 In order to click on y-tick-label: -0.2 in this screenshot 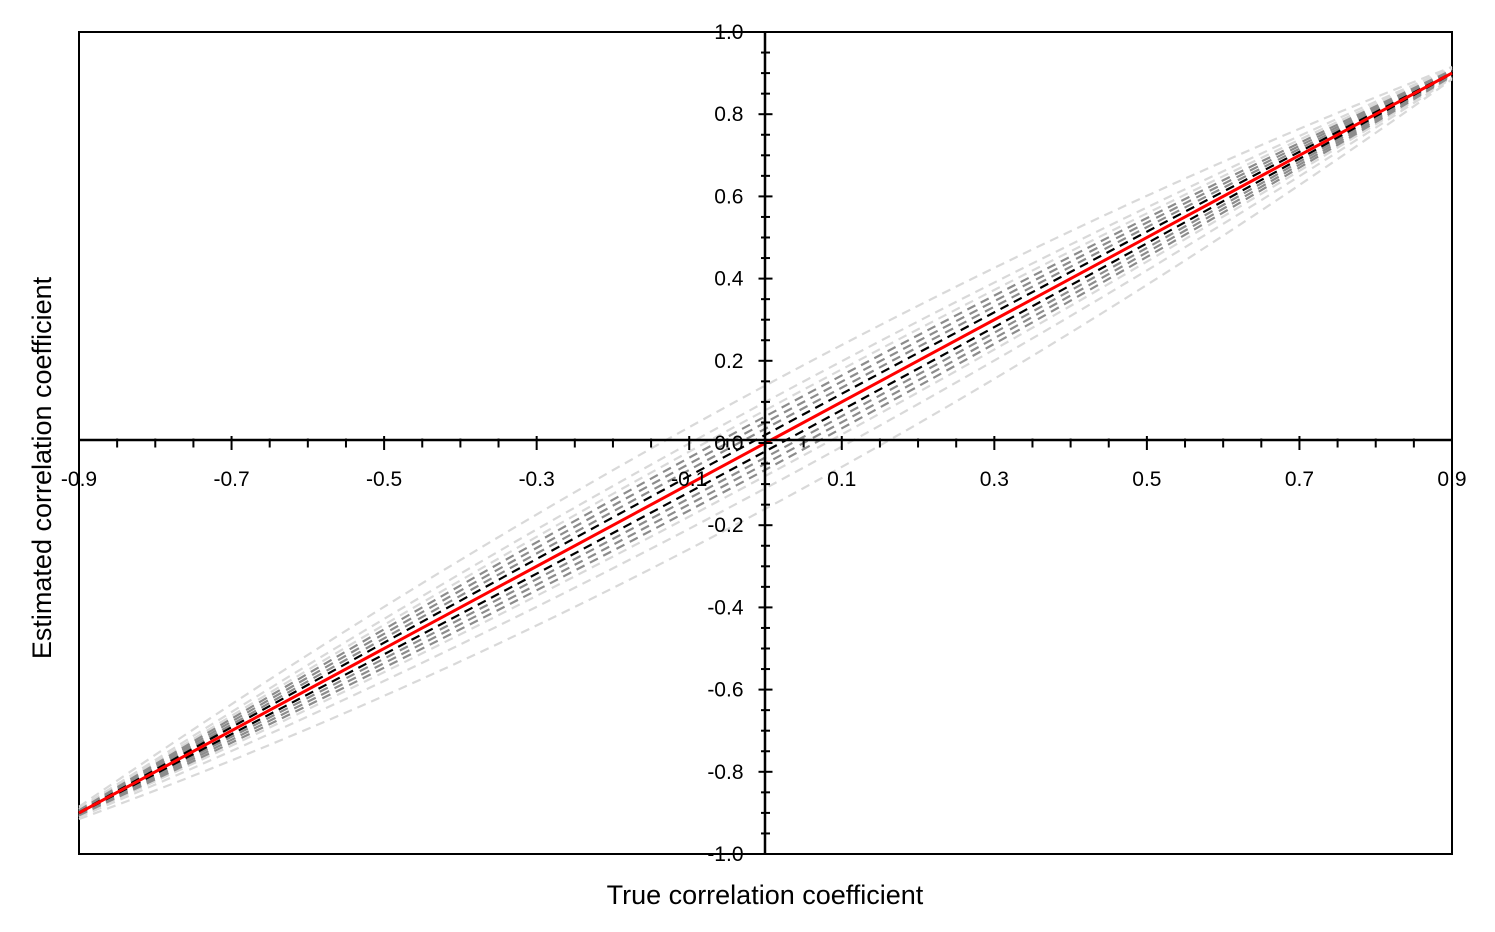, I will do `click(725, 525)`.